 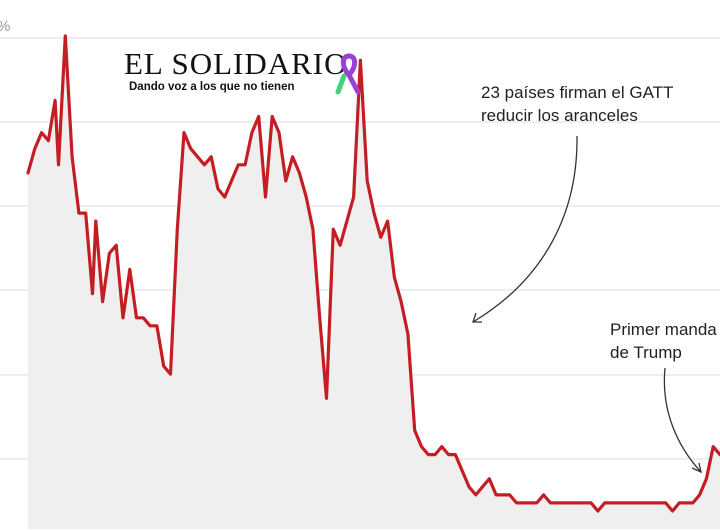 What do you see at coordinates (559, 115) in the screenshot?
I see `annotation-gatt-line-2: reducir los aranceles` at bounding box center [559, 115].